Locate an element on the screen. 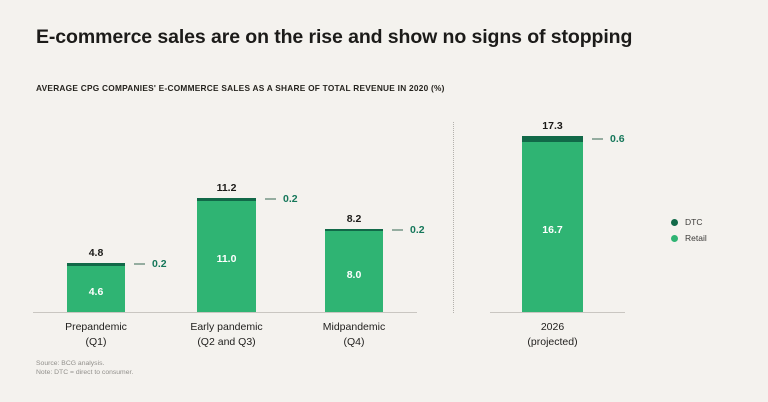 Image resolution: width=768 pixels, height=402 pixels. bar-segment-retail: 8.0 is located at coordinates (354, 271).